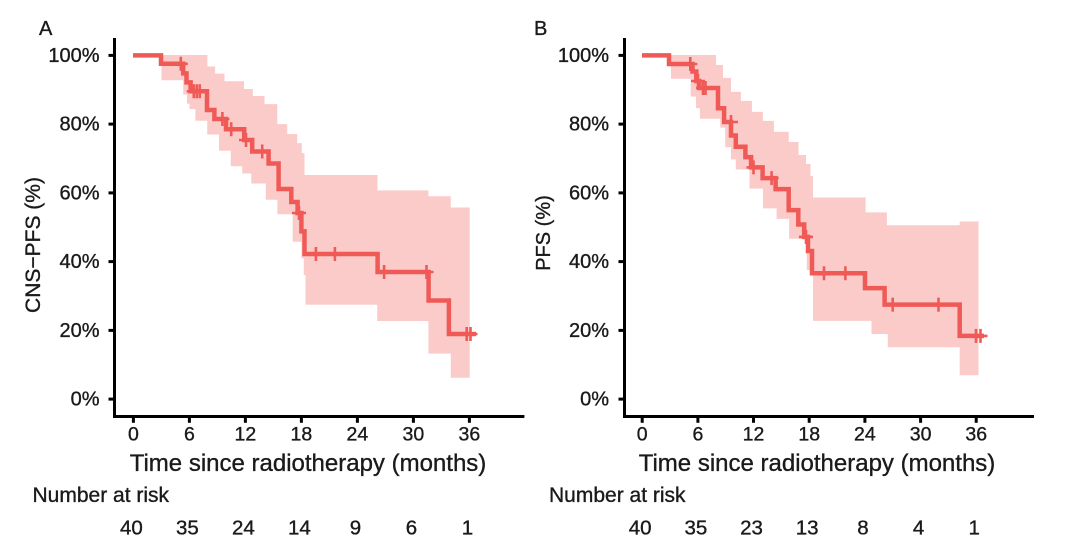  What do you see at coordinates (751, 528) in the screenshot?
I see `svg-text: 23` at bounding box center [751, 528].